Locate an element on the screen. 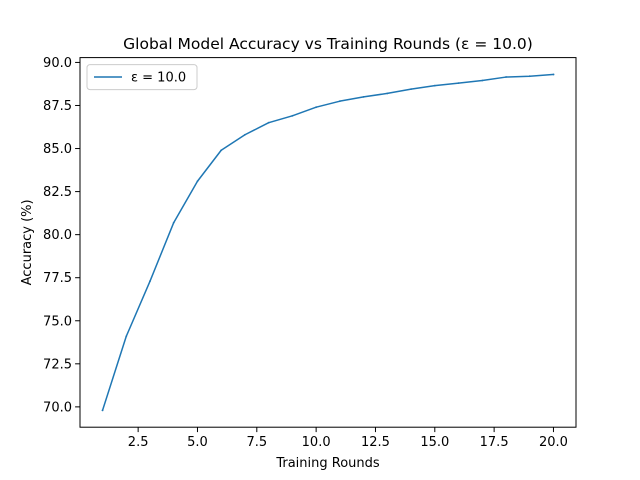  y-tick-label: 77.5 is located at coordinates (57, 278).